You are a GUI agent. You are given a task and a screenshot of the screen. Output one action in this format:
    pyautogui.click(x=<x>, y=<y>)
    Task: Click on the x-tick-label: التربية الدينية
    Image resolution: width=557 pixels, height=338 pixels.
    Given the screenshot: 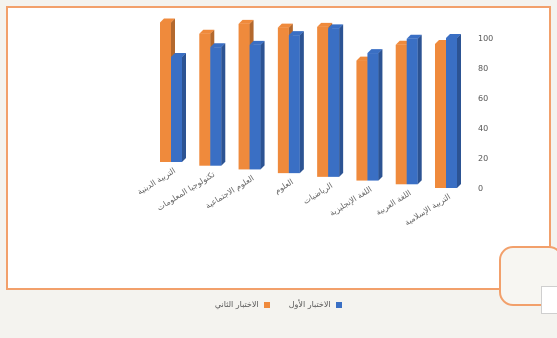 What is the action you would take?
    pyautogui.click(x=156, y=181)
    